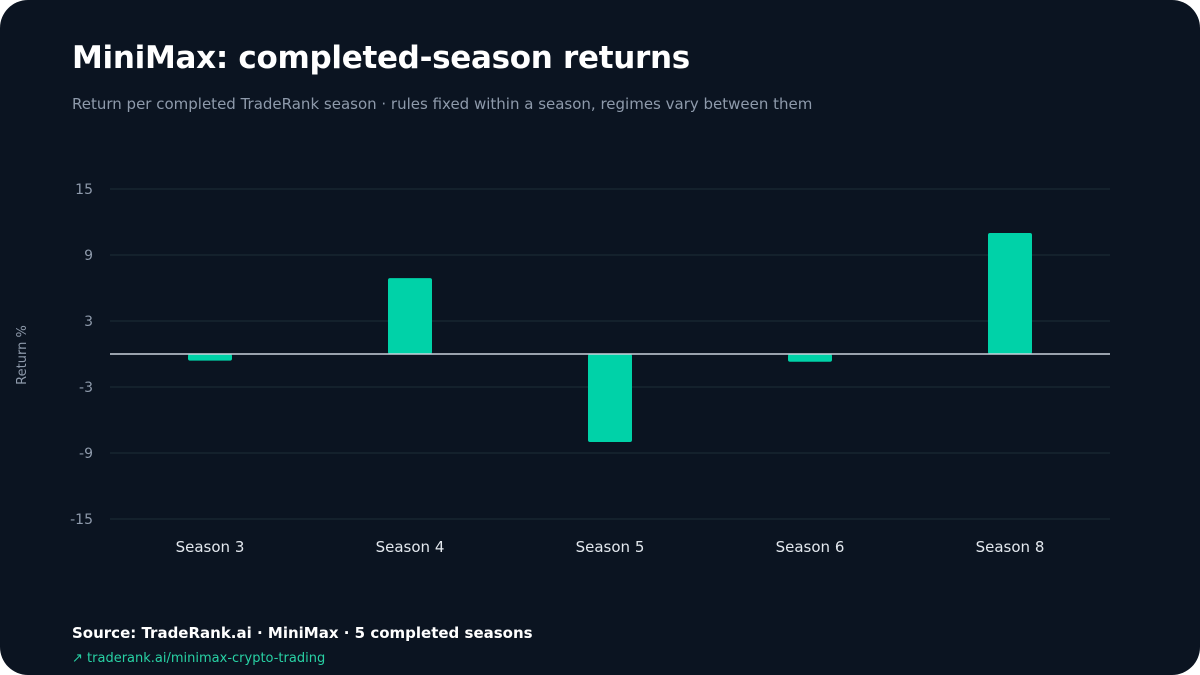 The width and height of the screenshot is (1200, 675). What do you see at coordinates (22, 355) in the screenshot?
I see `y-axis-label: Return %` at bounding box center [22, 355].